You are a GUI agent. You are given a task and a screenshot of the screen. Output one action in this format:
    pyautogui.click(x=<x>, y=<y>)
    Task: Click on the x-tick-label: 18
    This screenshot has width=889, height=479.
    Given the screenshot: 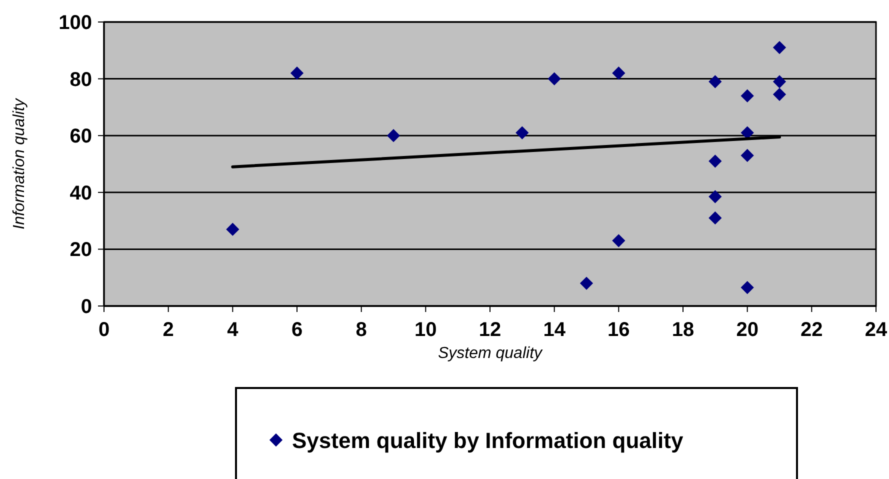 What is the action you would take?
    pyautogui.click(x=683, y=330)
    